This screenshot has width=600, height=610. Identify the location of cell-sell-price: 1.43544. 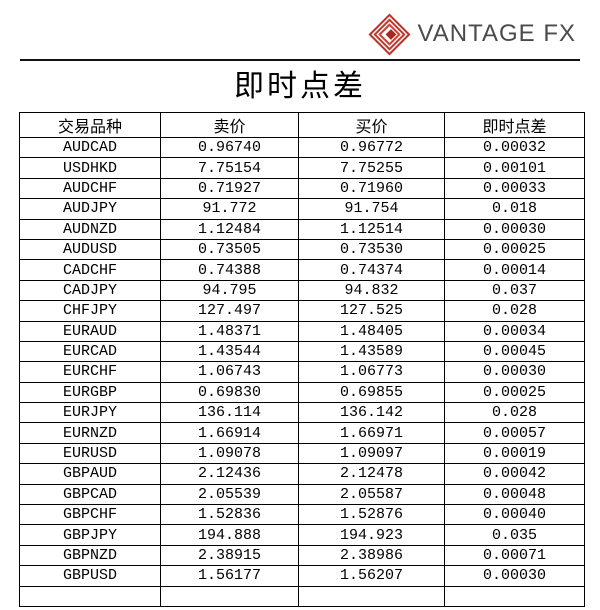
(229, 351).